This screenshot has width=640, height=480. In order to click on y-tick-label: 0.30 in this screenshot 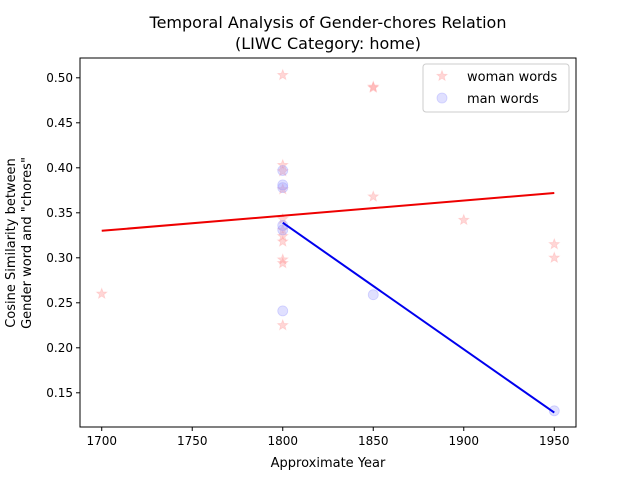, I will do `click(59, 258)`.